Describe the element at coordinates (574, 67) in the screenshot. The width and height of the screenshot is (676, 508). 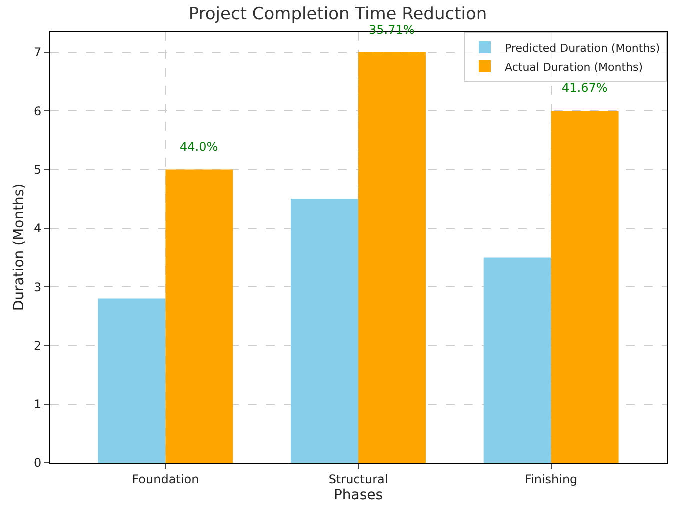
I see `legend-label: Actual Duration (Months)` at that location.